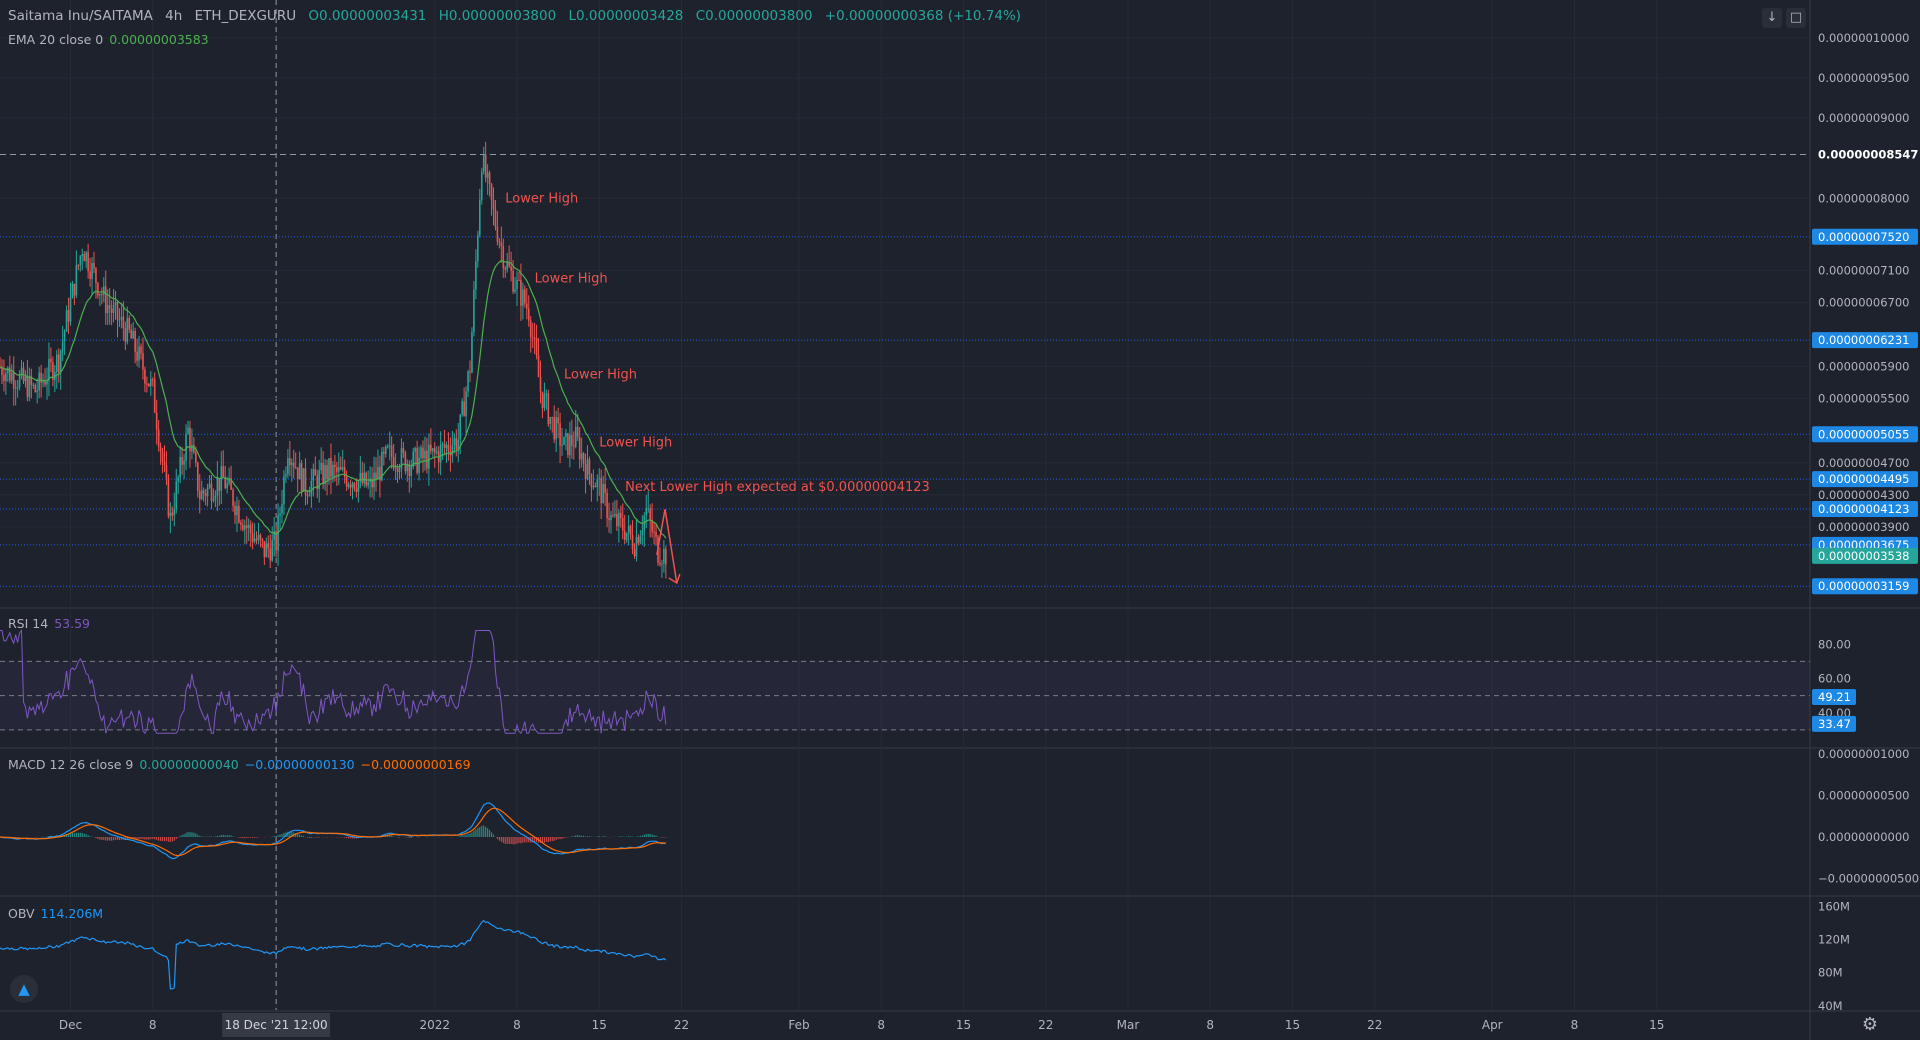  Describe the element at coordinates (571, 278) in the screenshot. I see `annotation-label: Lower High` at that location.